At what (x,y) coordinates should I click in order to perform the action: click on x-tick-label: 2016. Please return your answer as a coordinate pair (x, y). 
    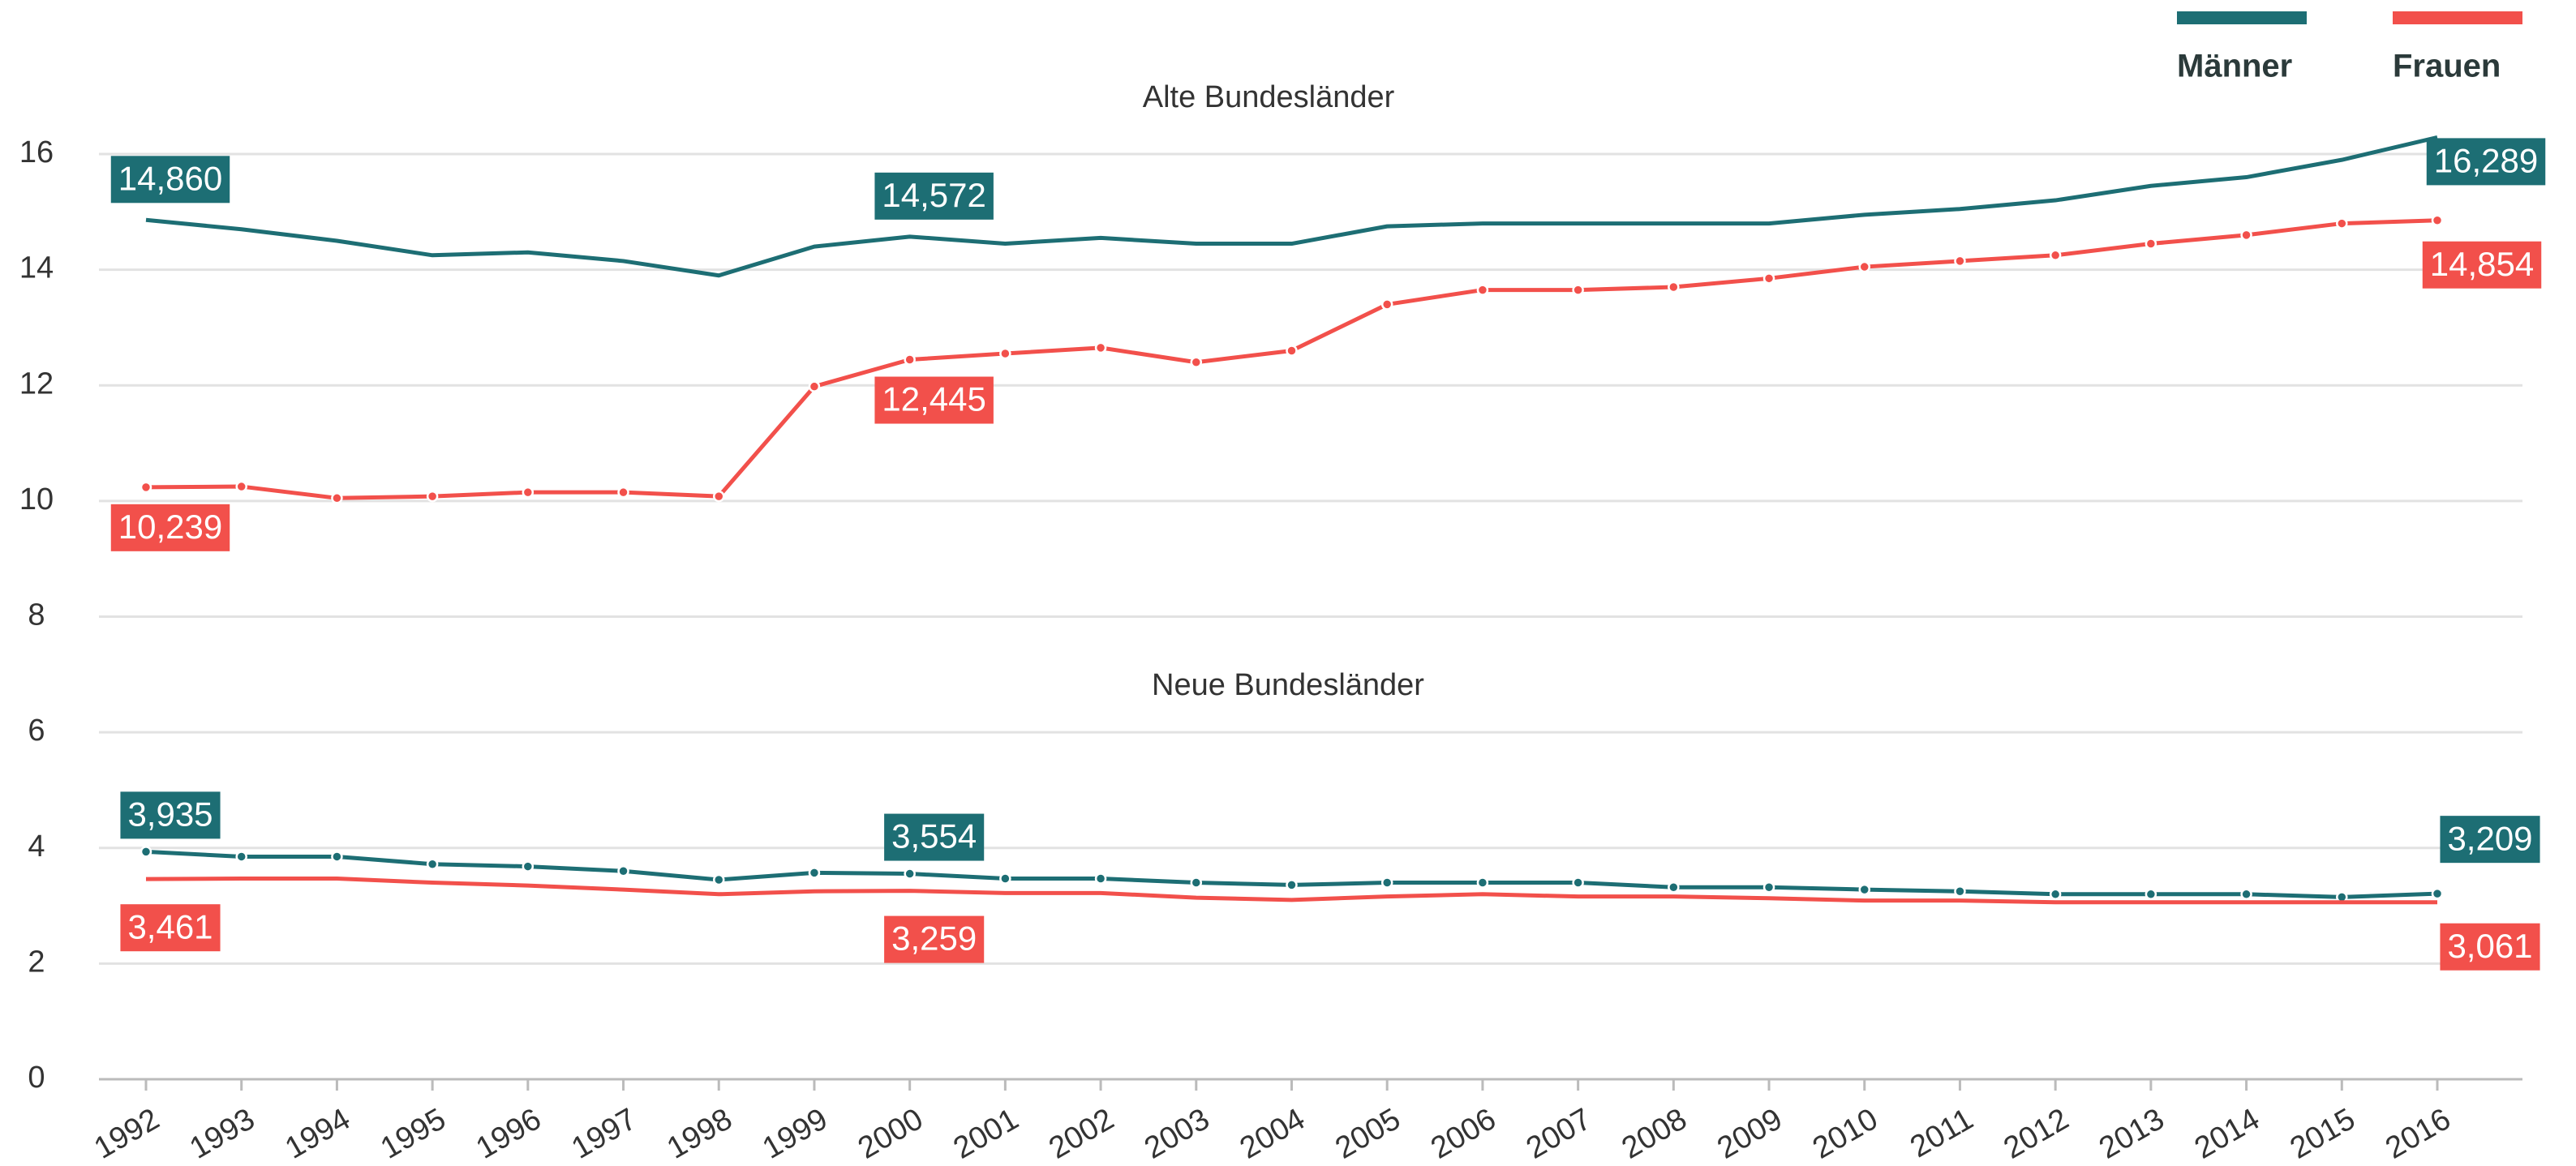
    Looking at the image, I should click on (2418, 1134).